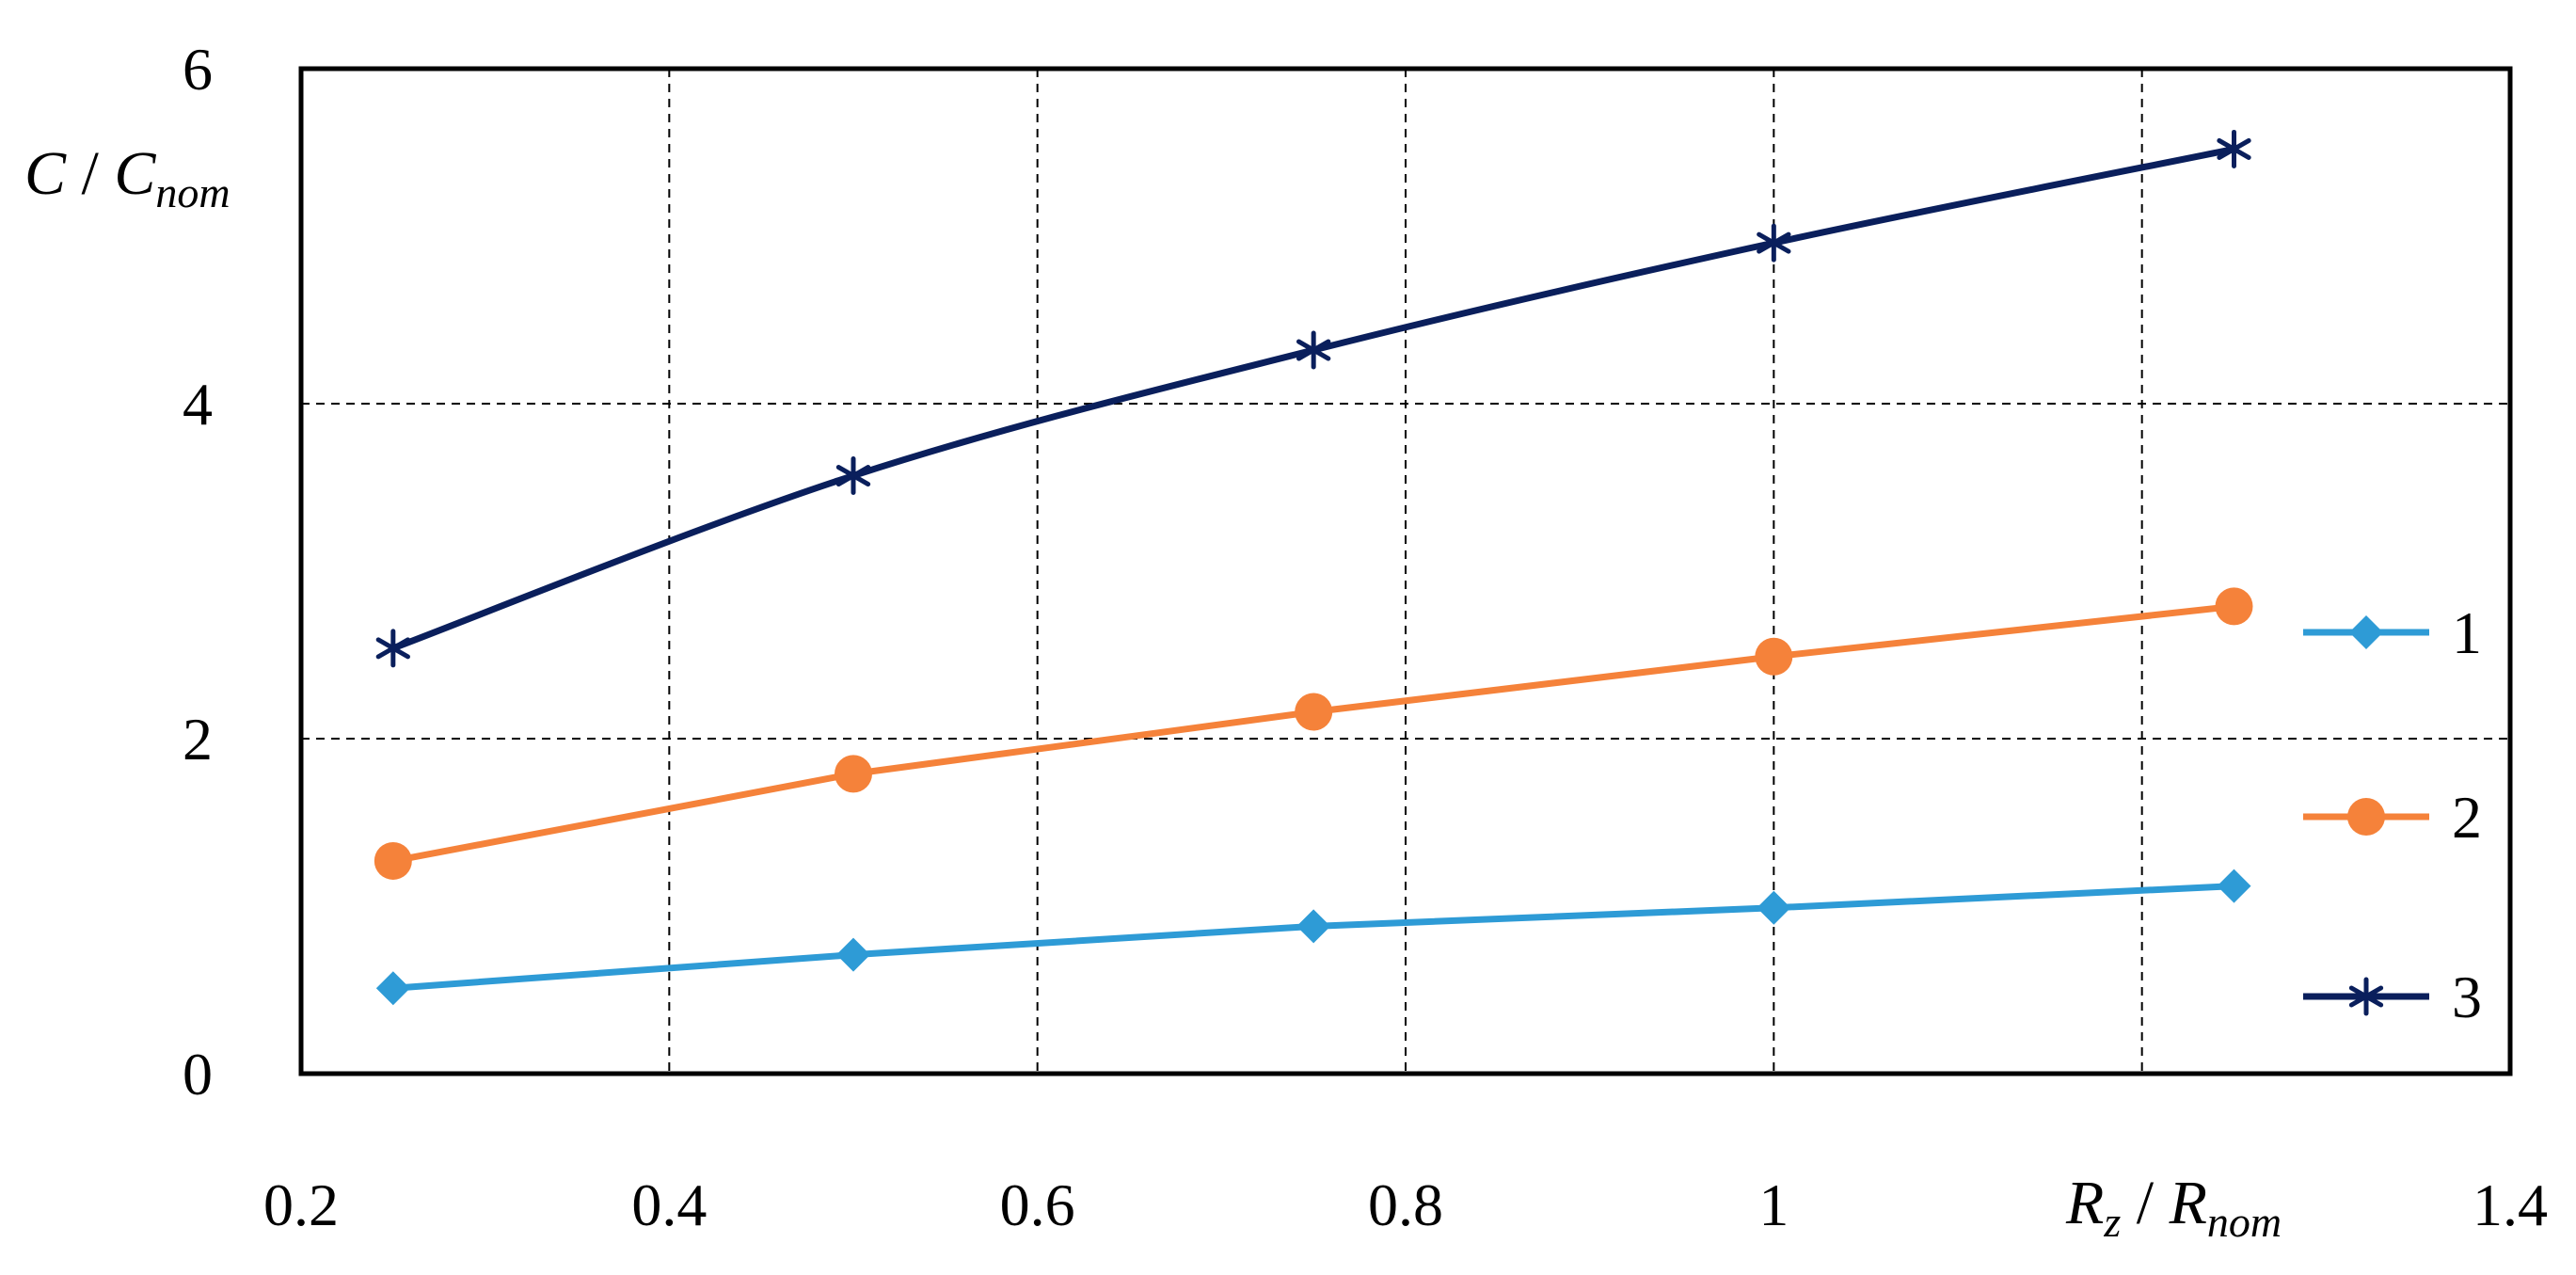 This screenshot has width=2576, height=1275. Describe the element at coordinates (198, 1074) in the screenshot. I see `y-tick-label: 0` at that location.